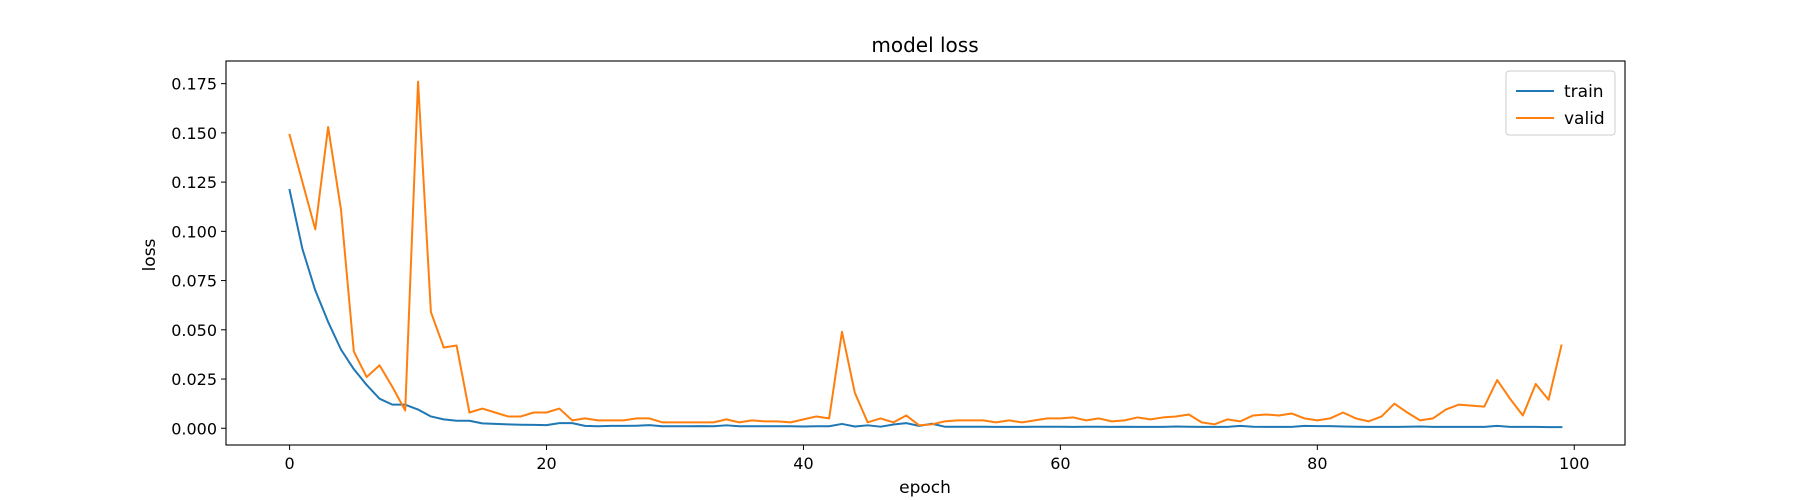  What do you see at coordinates (289, 463) in the screenshot?
I see `x-tick-label: 0` at bounding box center [289, 463].